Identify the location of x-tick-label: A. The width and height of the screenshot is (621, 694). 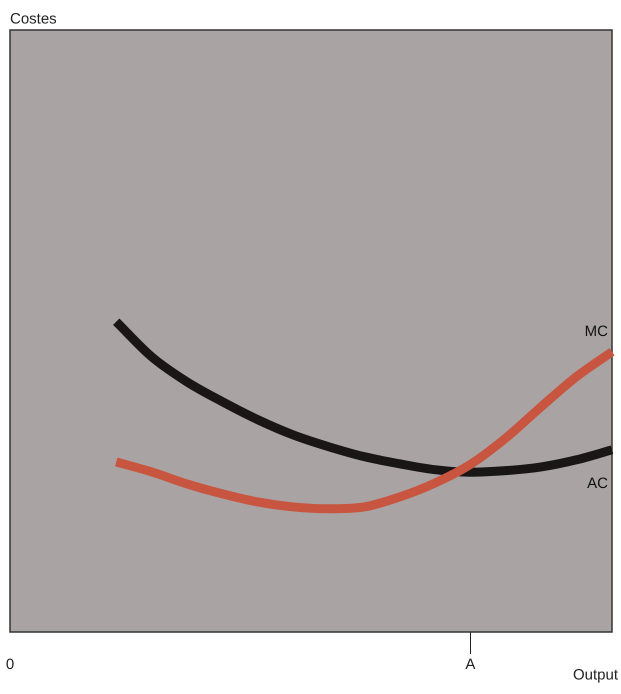
(470, 665).